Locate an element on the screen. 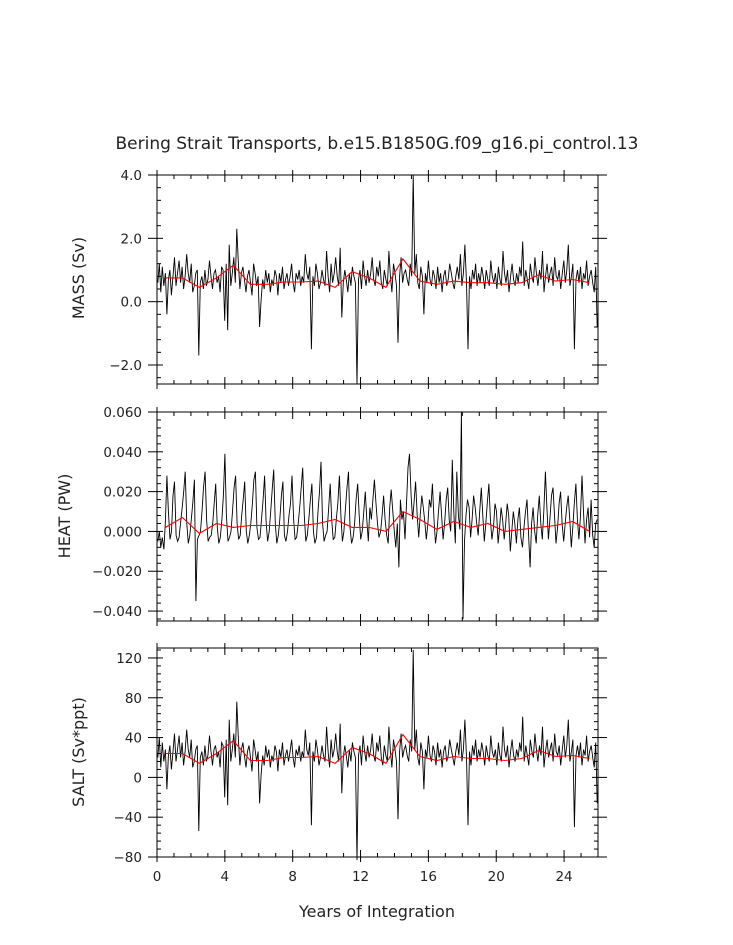  mass-y-tick-labels: 4.0 2.0 0.0 −2.0 is located at coordinates (125, 271).